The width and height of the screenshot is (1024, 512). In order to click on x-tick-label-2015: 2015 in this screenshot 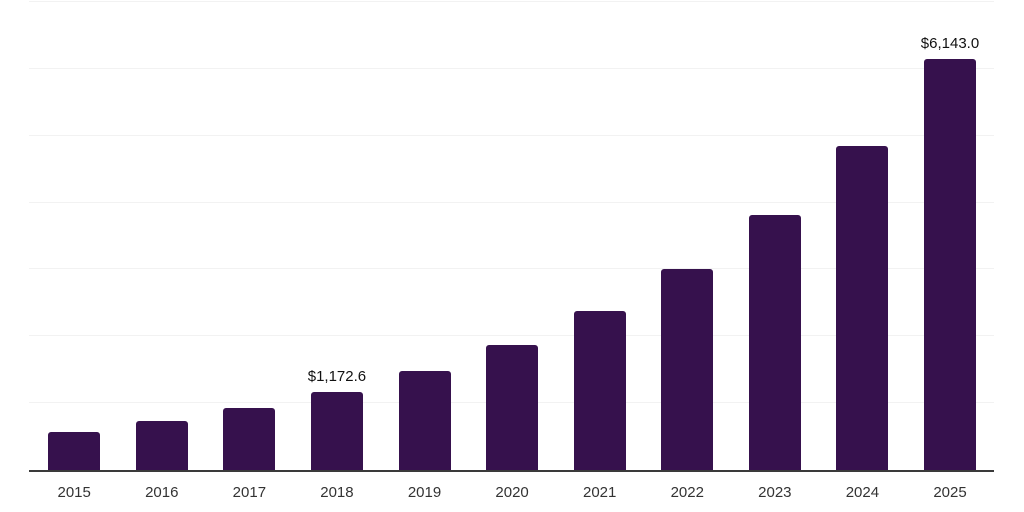, I will do `click(74, 492)`.